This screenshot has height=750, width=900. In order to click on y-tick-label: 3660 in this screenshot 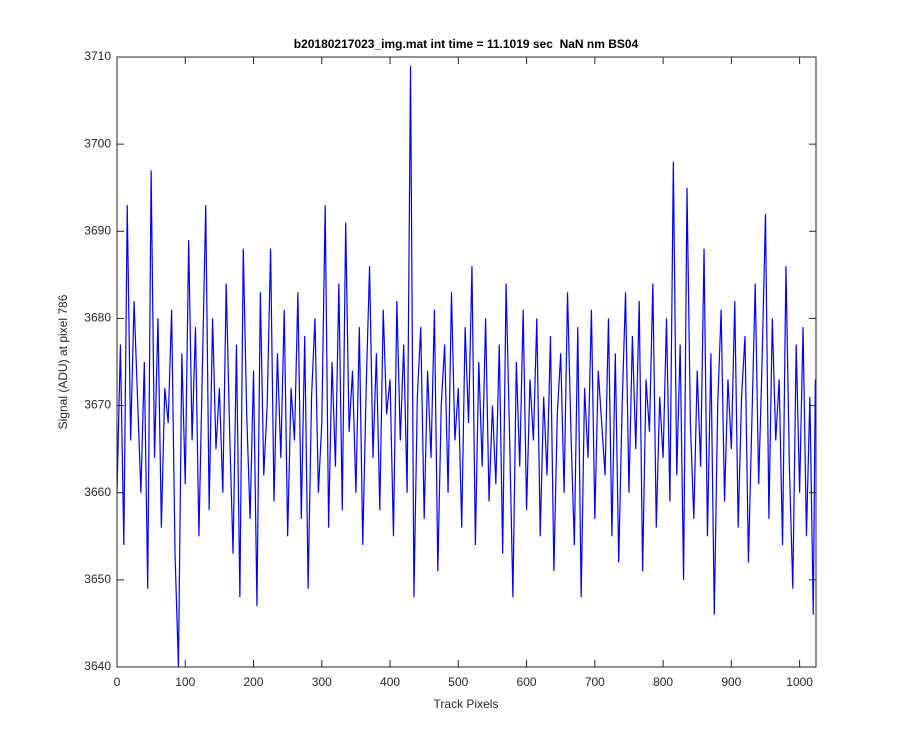, I will do `click(97, 492)`.